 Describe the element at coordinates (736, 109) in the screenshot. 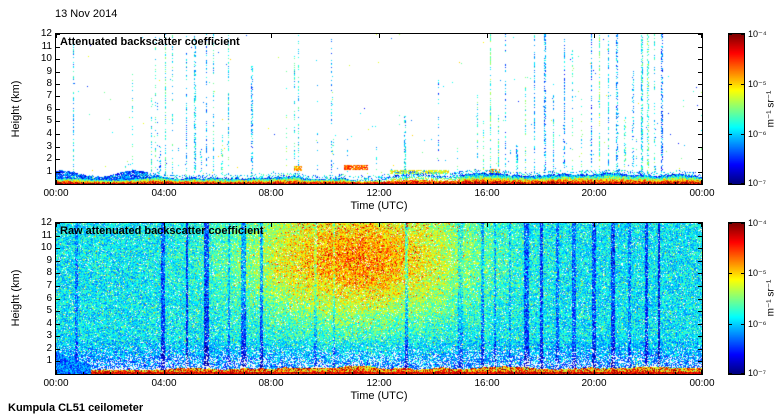

I see `colorbar-gradient-top` at that location.